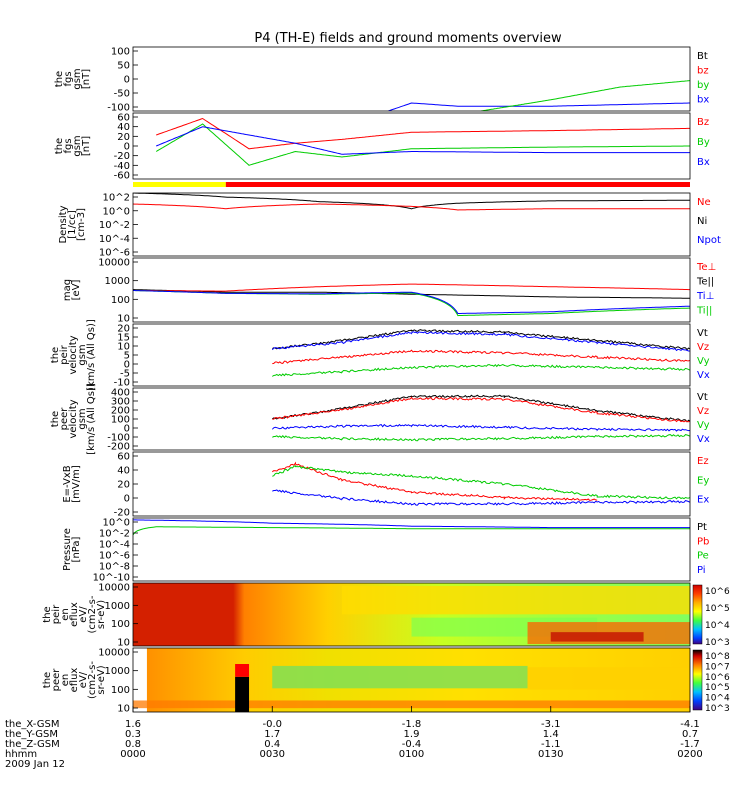 This screenshot has width=750, height=800. I want to click on series-line-Ex, so click(481, 497).